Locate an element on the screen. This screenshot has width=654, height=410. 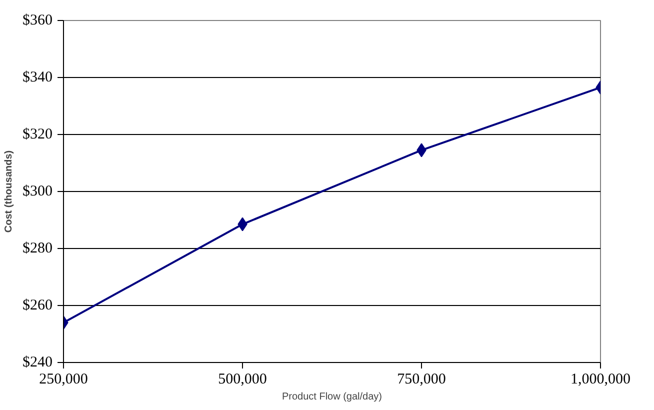
y-tick-label: $340 is located at coordinates (37, 78).